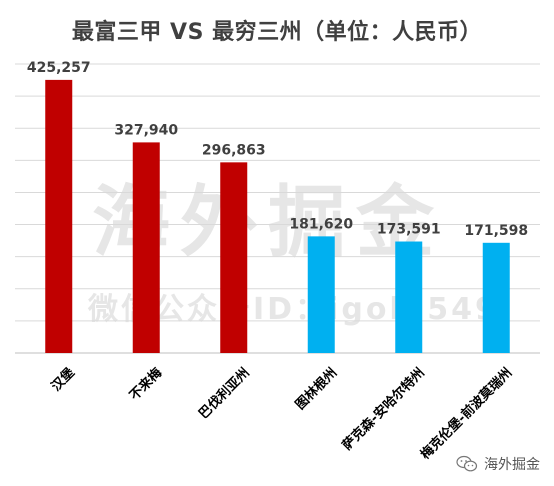 The width and height of the screenshot is (554, 486). I want to click on x-tick-label: 图林根州, so click(316, 389).